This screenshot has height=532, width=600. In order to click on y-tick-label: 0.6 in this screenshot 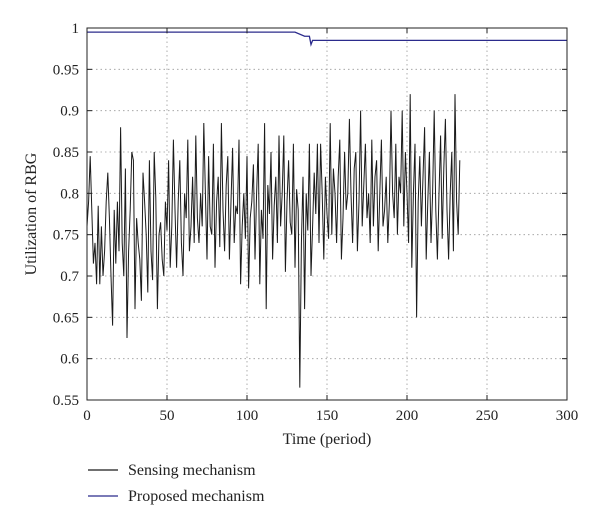, I will do `click(69, 360)`.